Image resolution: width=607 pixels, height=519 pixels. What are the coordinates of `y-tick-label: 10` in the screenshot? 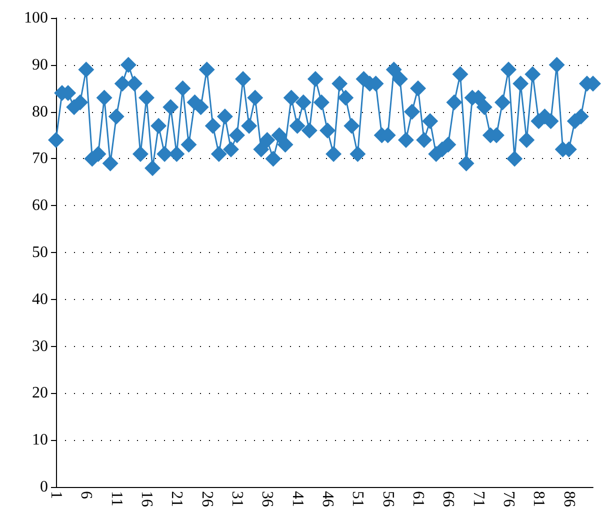 It's located at (40, 440).